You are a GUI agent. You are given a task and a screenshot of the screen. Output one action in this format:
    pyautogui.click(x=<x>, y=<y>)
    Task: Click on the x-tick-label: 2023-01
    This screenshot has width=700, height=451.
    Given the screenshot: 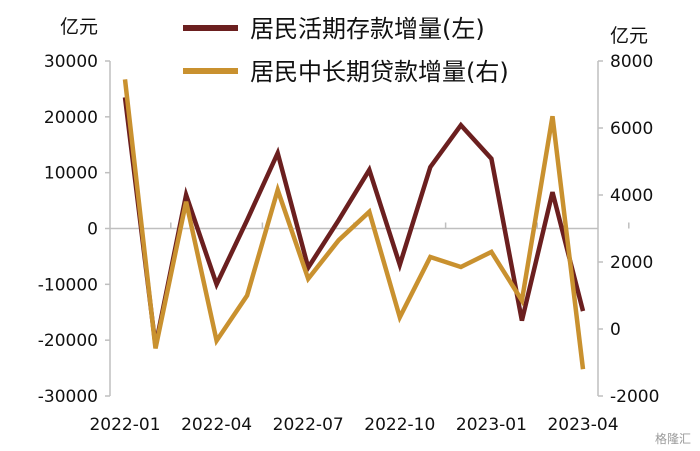 What is the action you would take?
    pyautogui.click(x=491, y=425)
    